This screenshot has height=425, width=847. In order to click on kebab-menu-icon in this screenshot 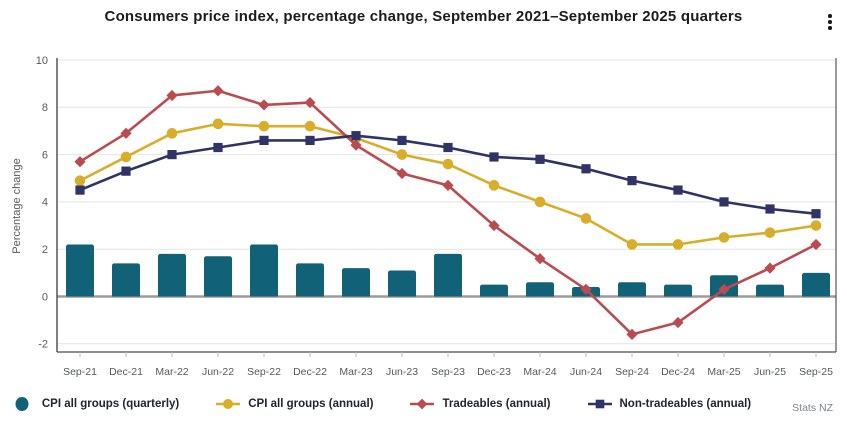, I will do `click(830, 22)`.